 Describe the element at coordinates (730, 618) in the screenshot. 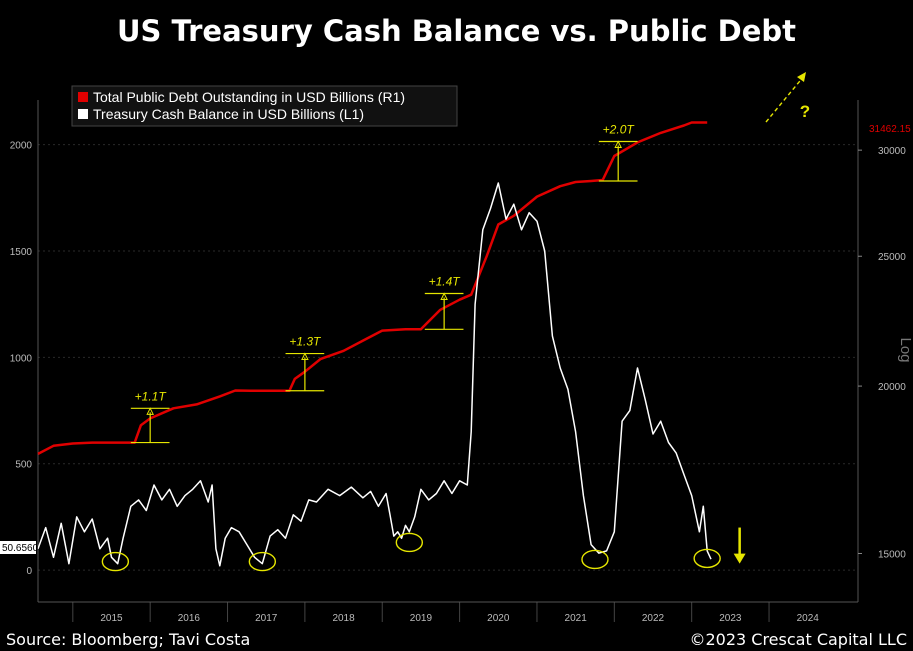

I see `x-tick-label: 2023` at that location.